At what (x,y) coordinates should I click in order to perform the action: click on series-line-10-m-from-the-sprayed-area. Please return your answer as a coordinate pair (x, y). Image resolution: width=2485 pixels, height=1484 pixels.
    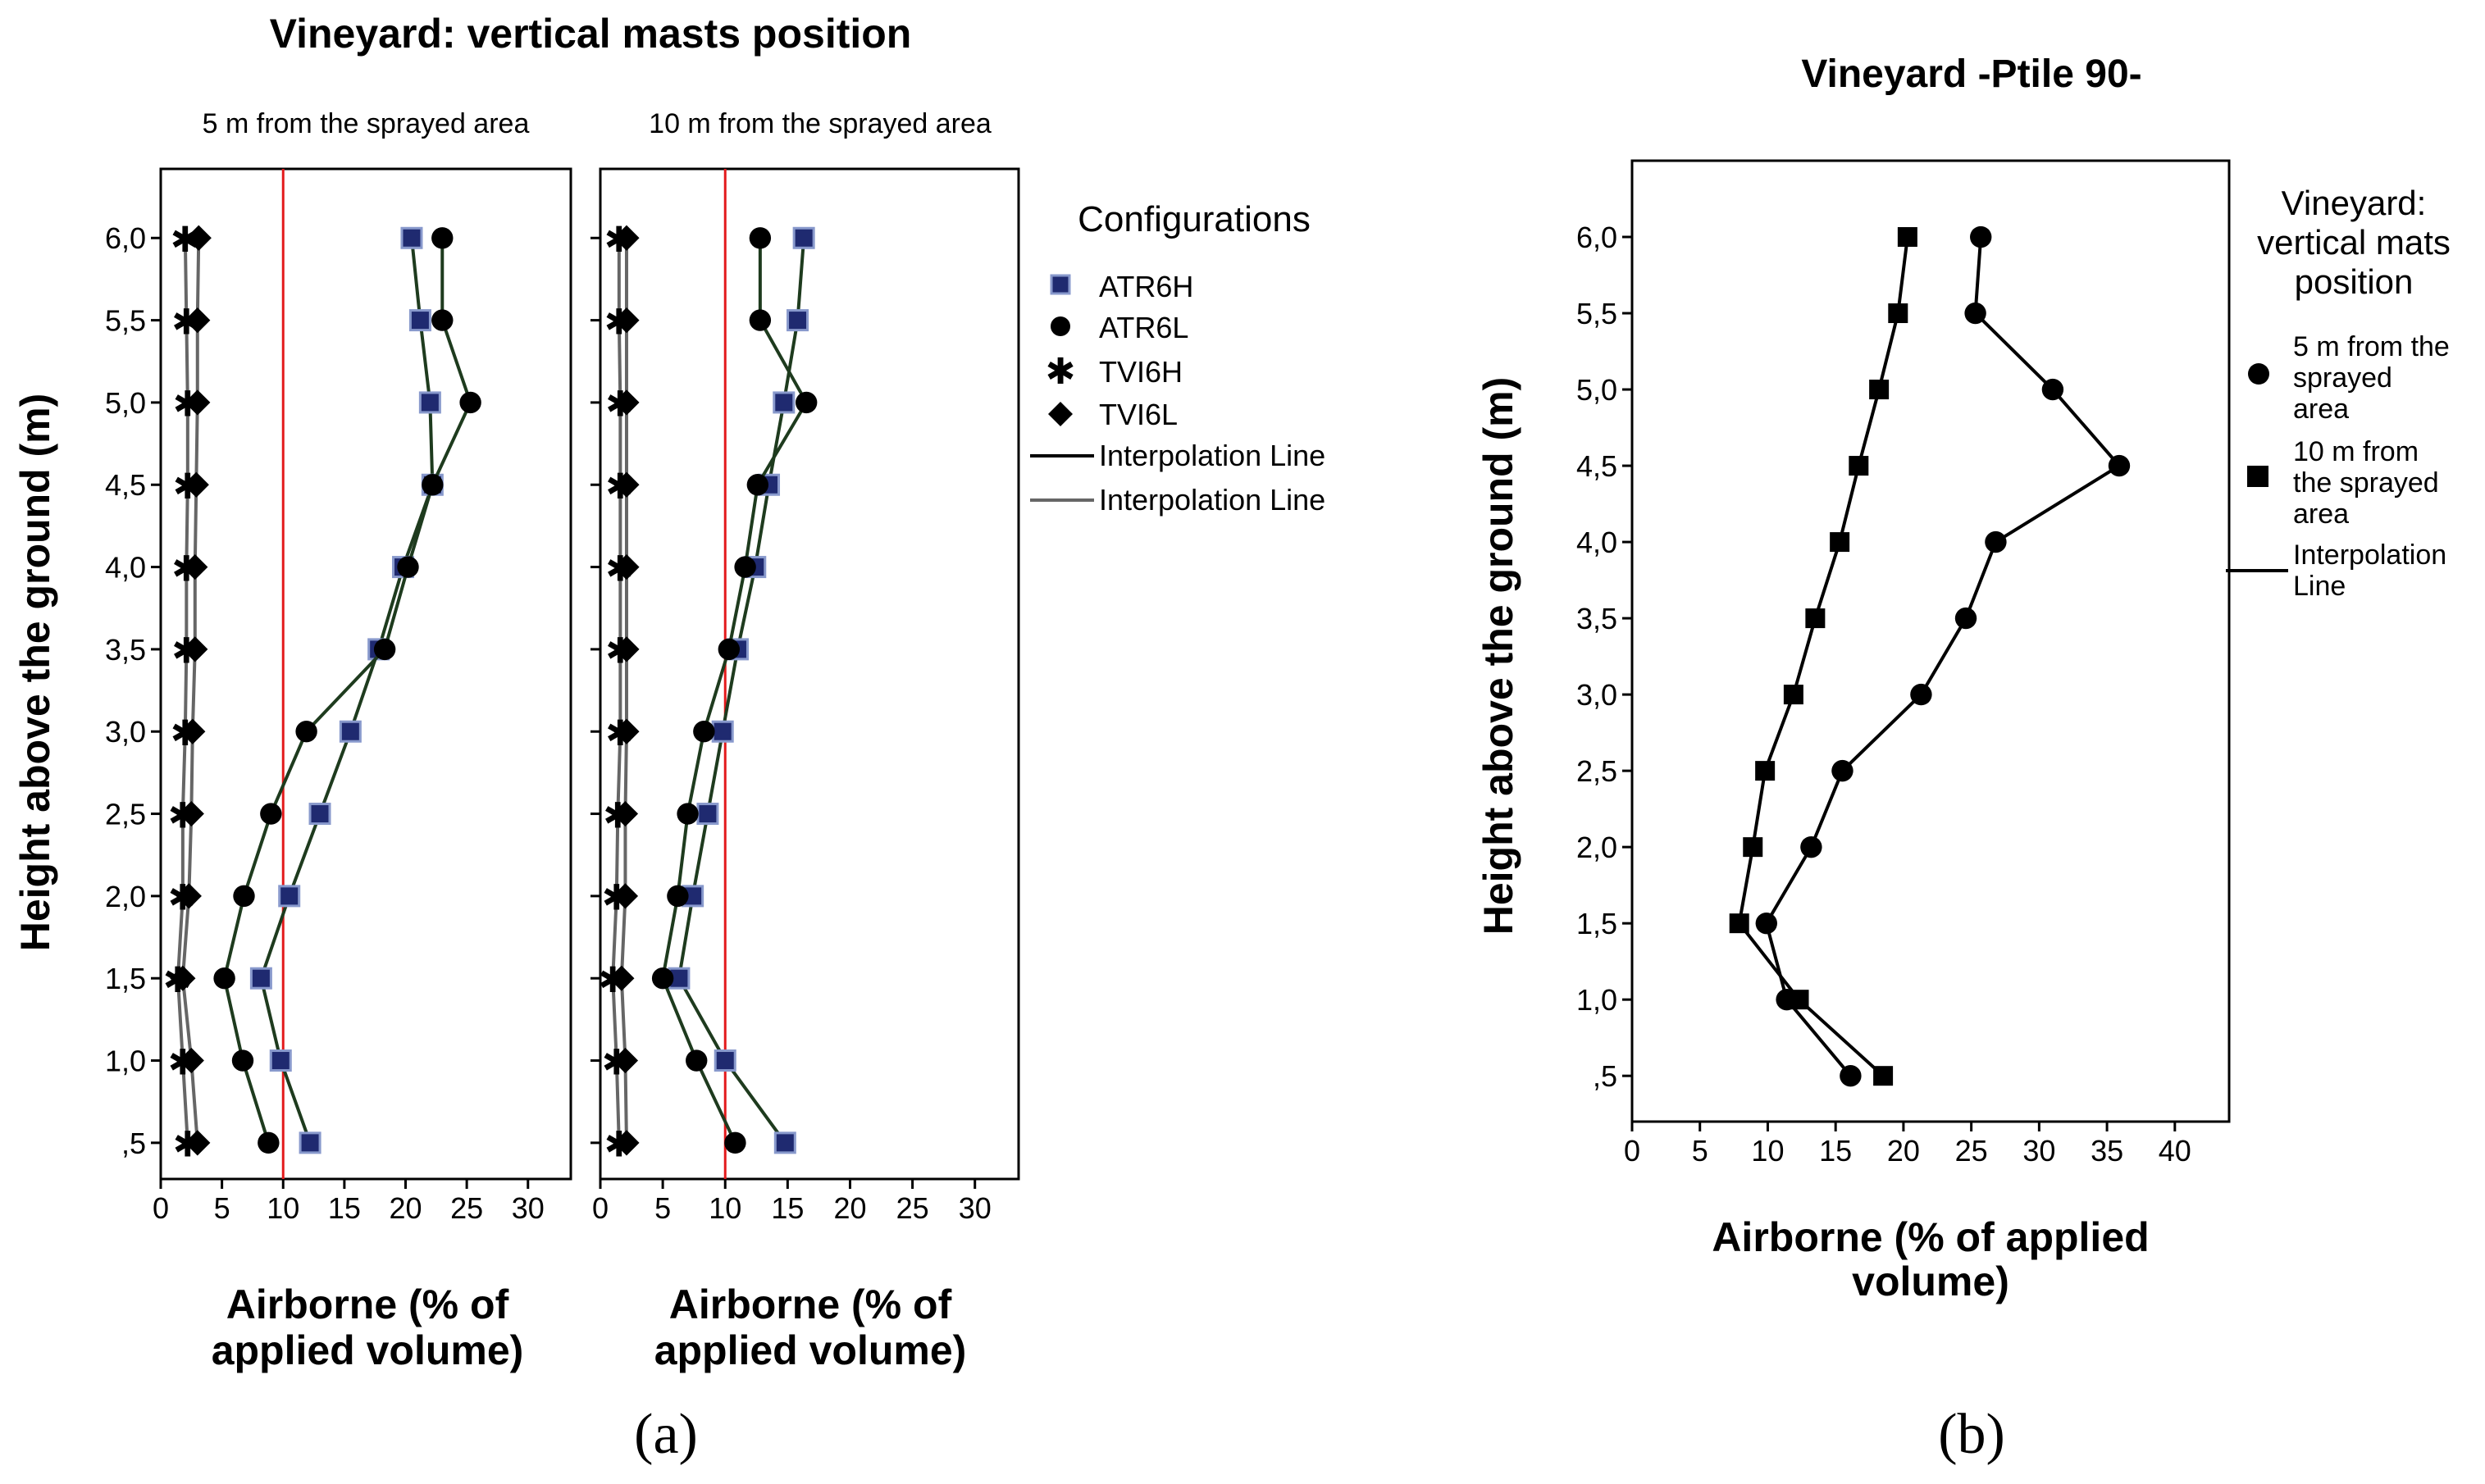
    Looking at the image, I should click on (1823, 656).